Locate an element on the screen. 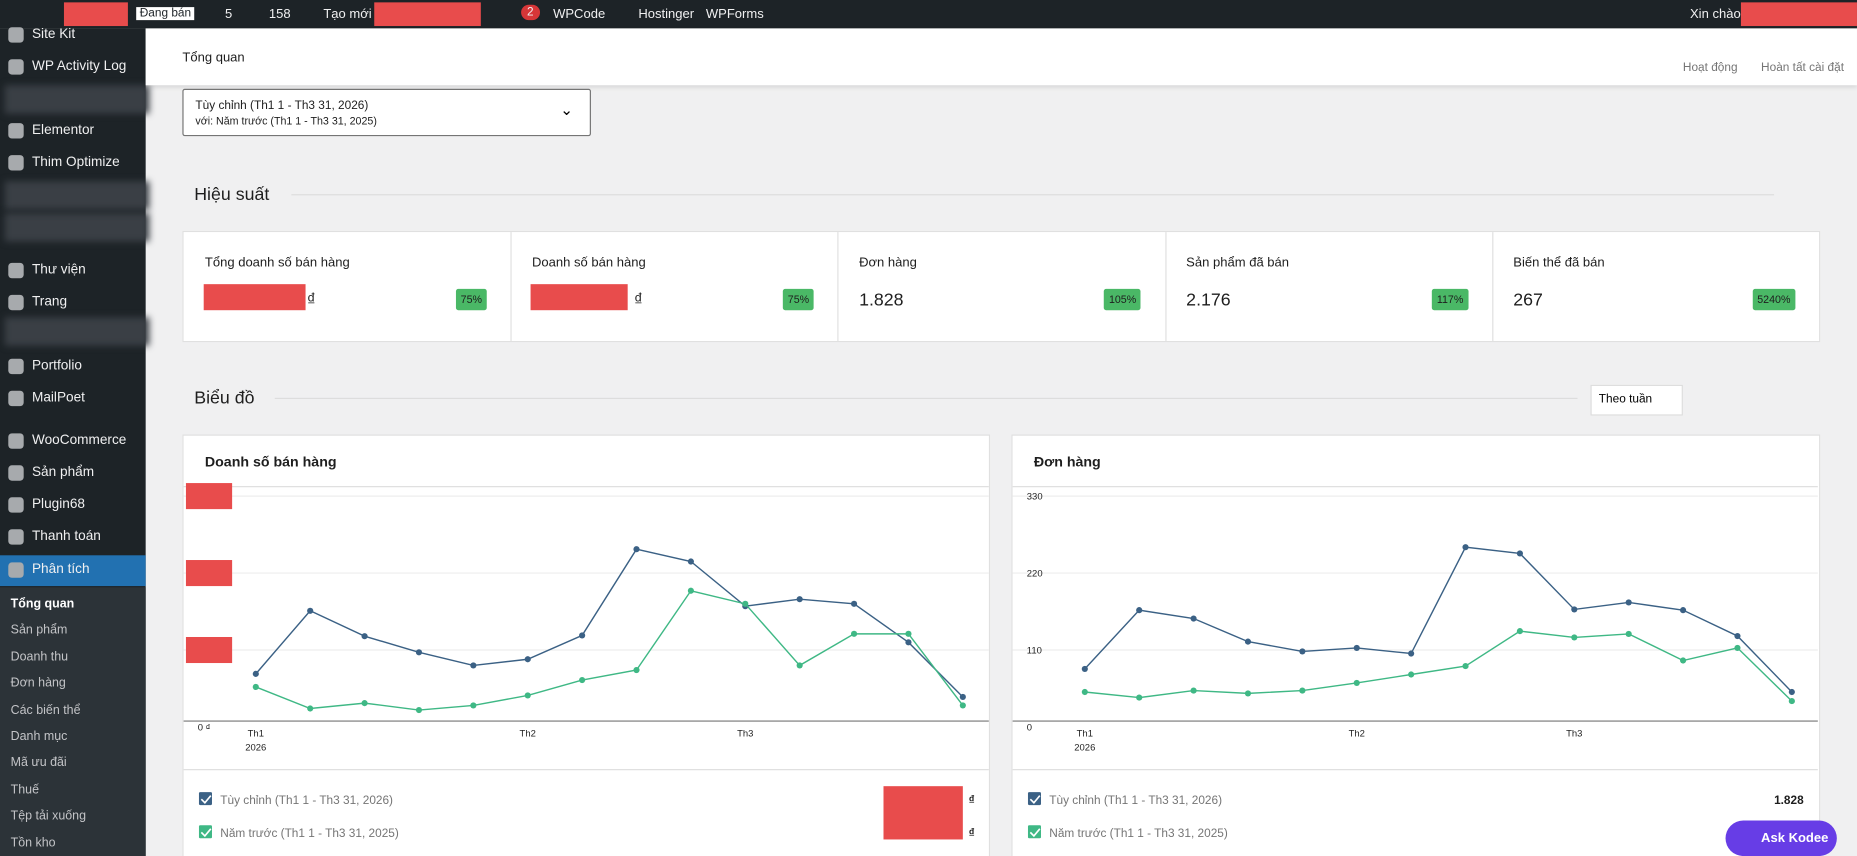  date-primary: Tùy chỉnh (Th1 1 - Th3 31, 2026) is located at coordinates (282, 106).